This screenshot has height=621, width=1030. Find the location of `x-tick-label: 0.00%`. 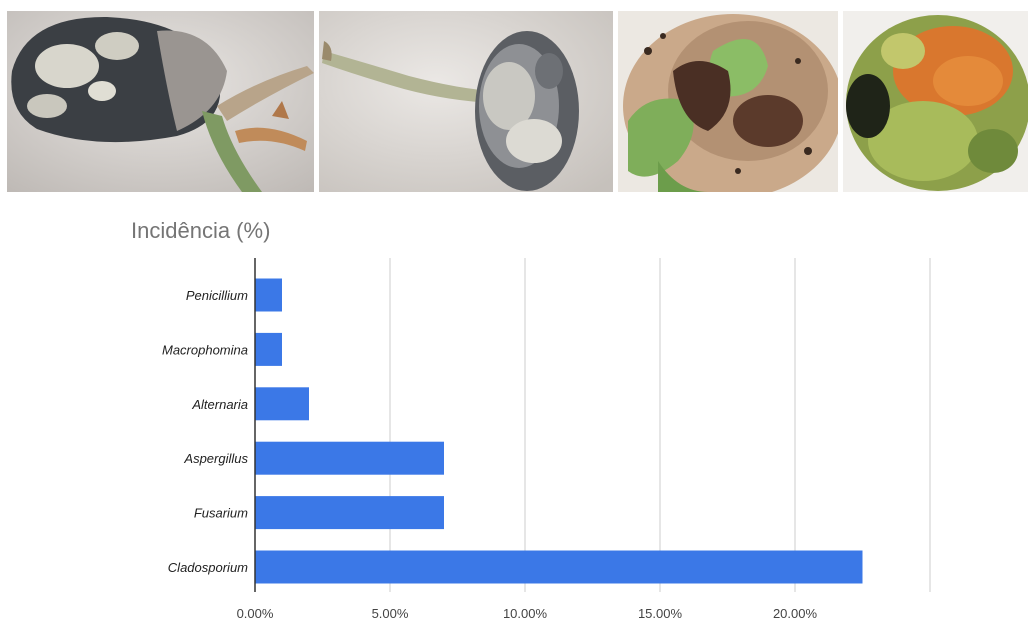

x-tick-label: 0.00% is located at coordinates (255, 613).